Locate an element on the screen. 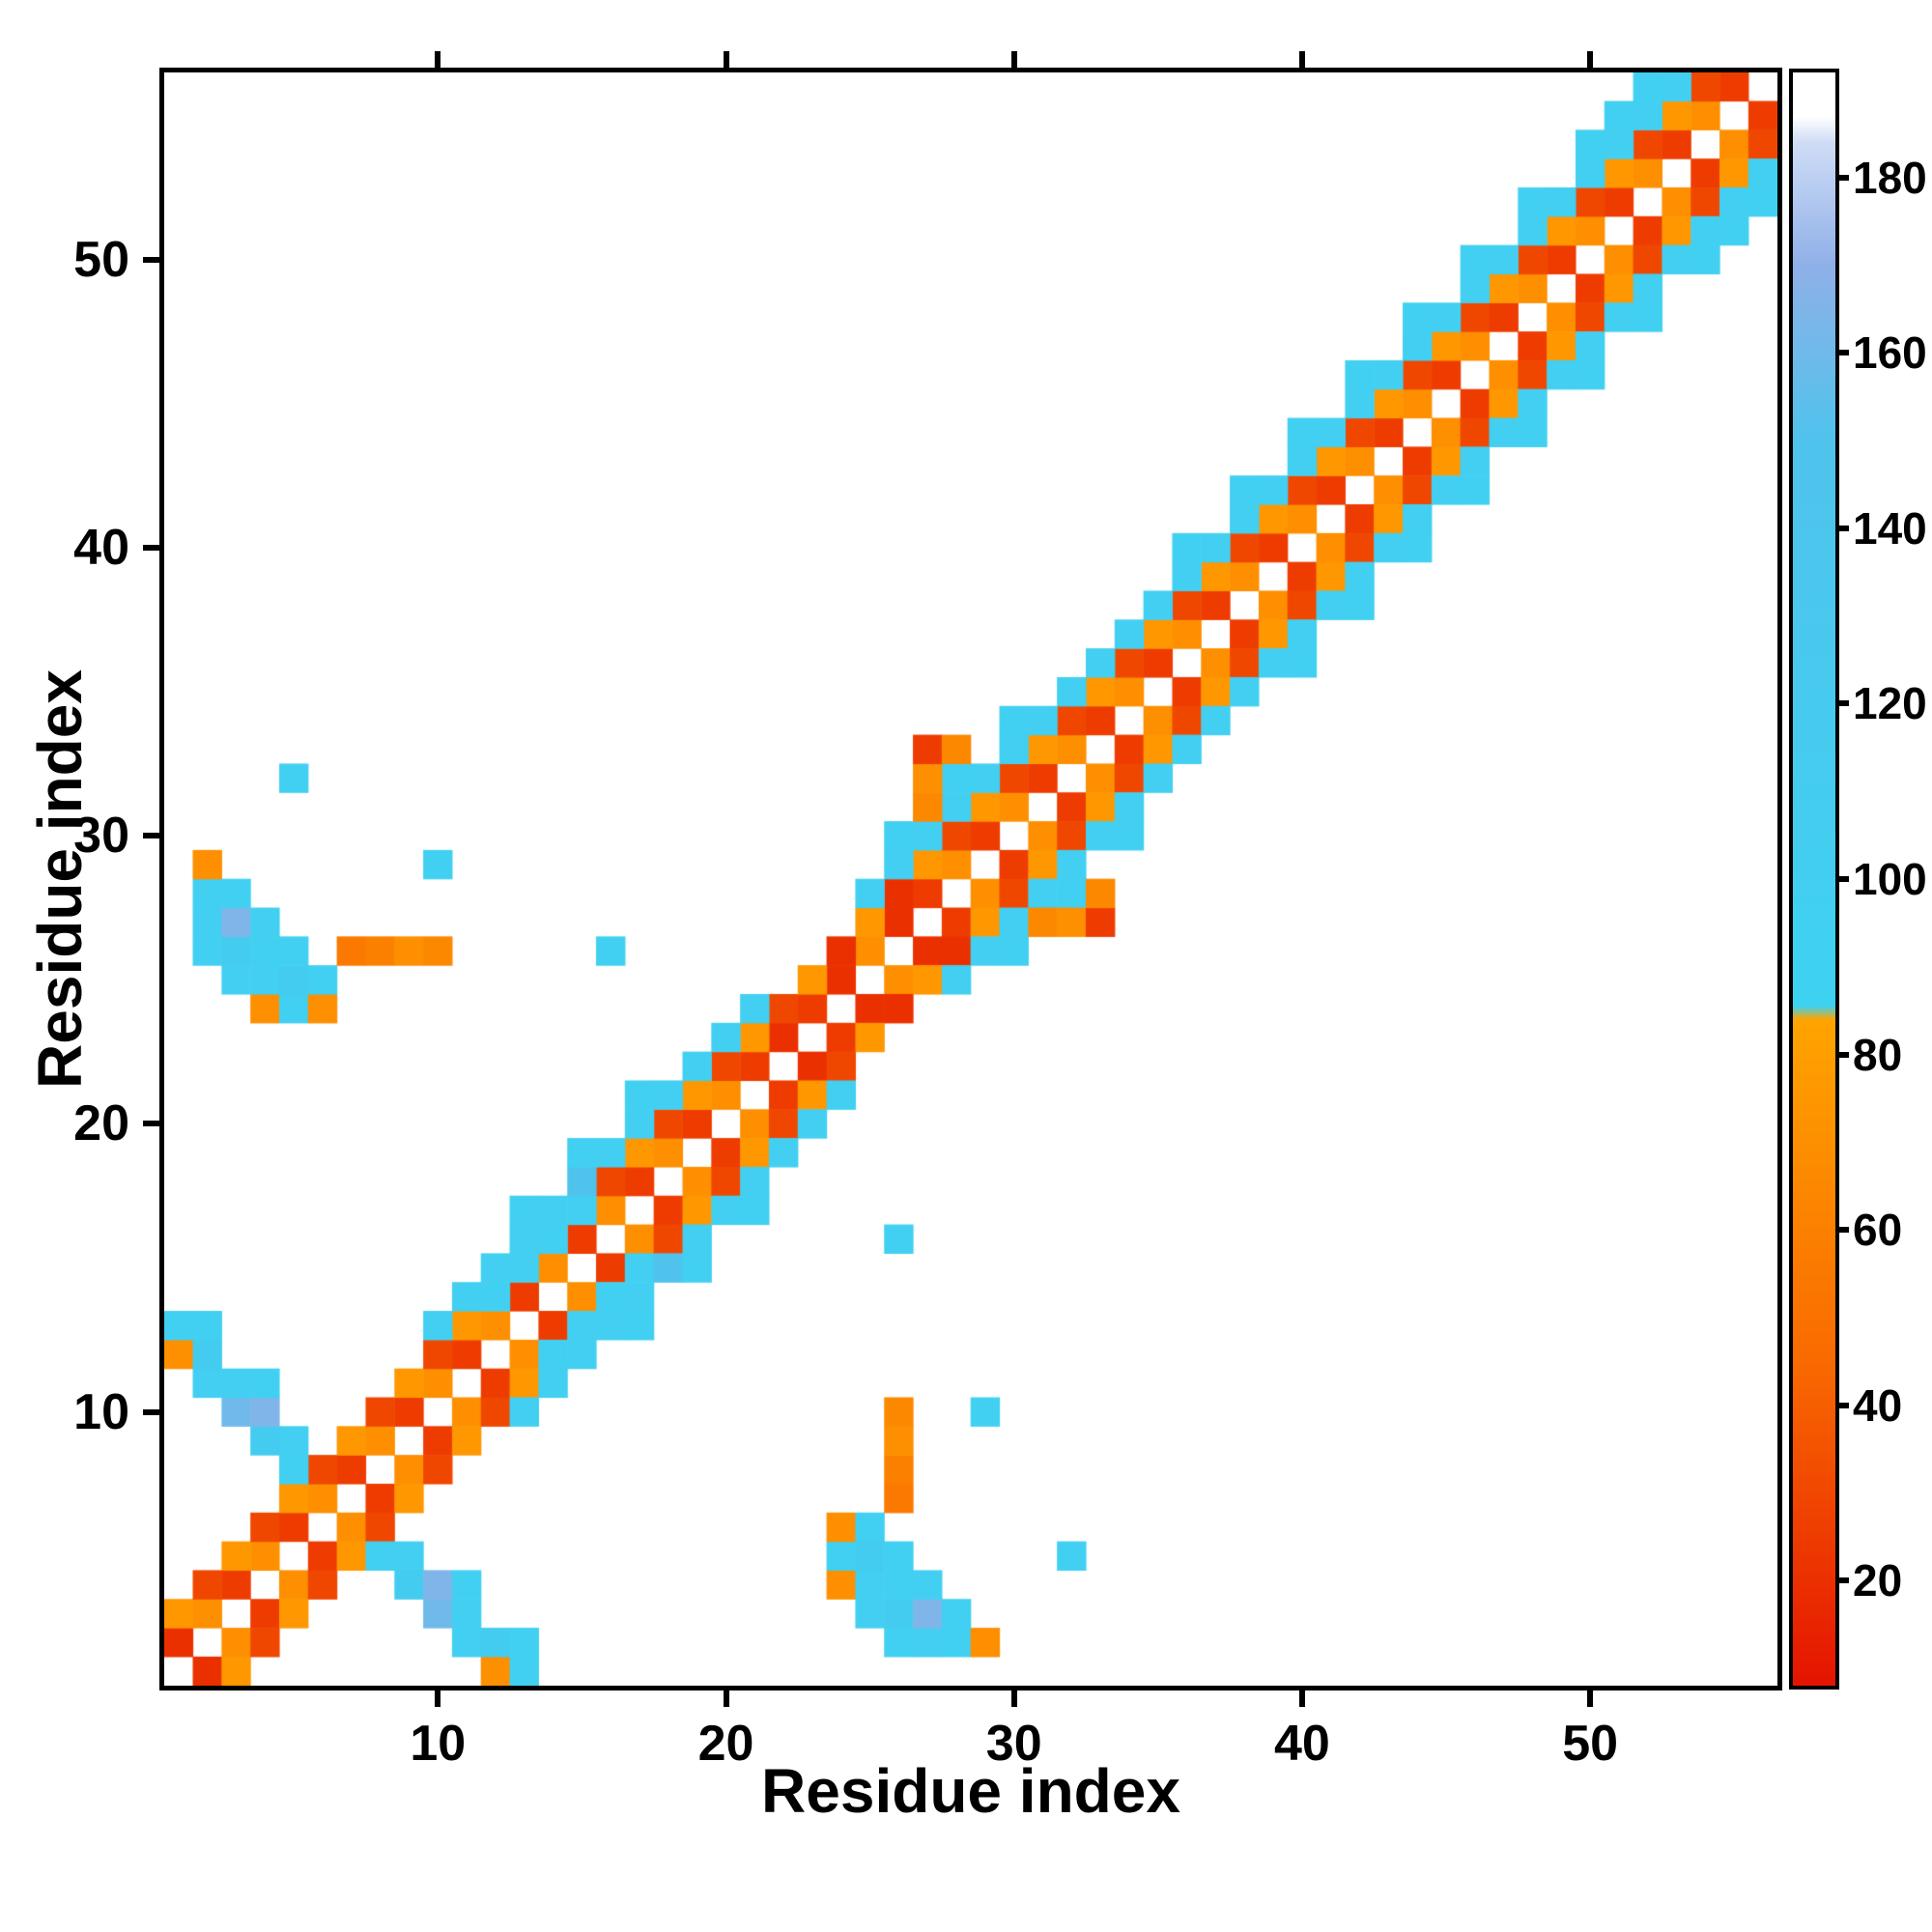 This screenshot has height=1932, width=1932. x-tick-label: 40 is located at coordinates (1302, 1744).